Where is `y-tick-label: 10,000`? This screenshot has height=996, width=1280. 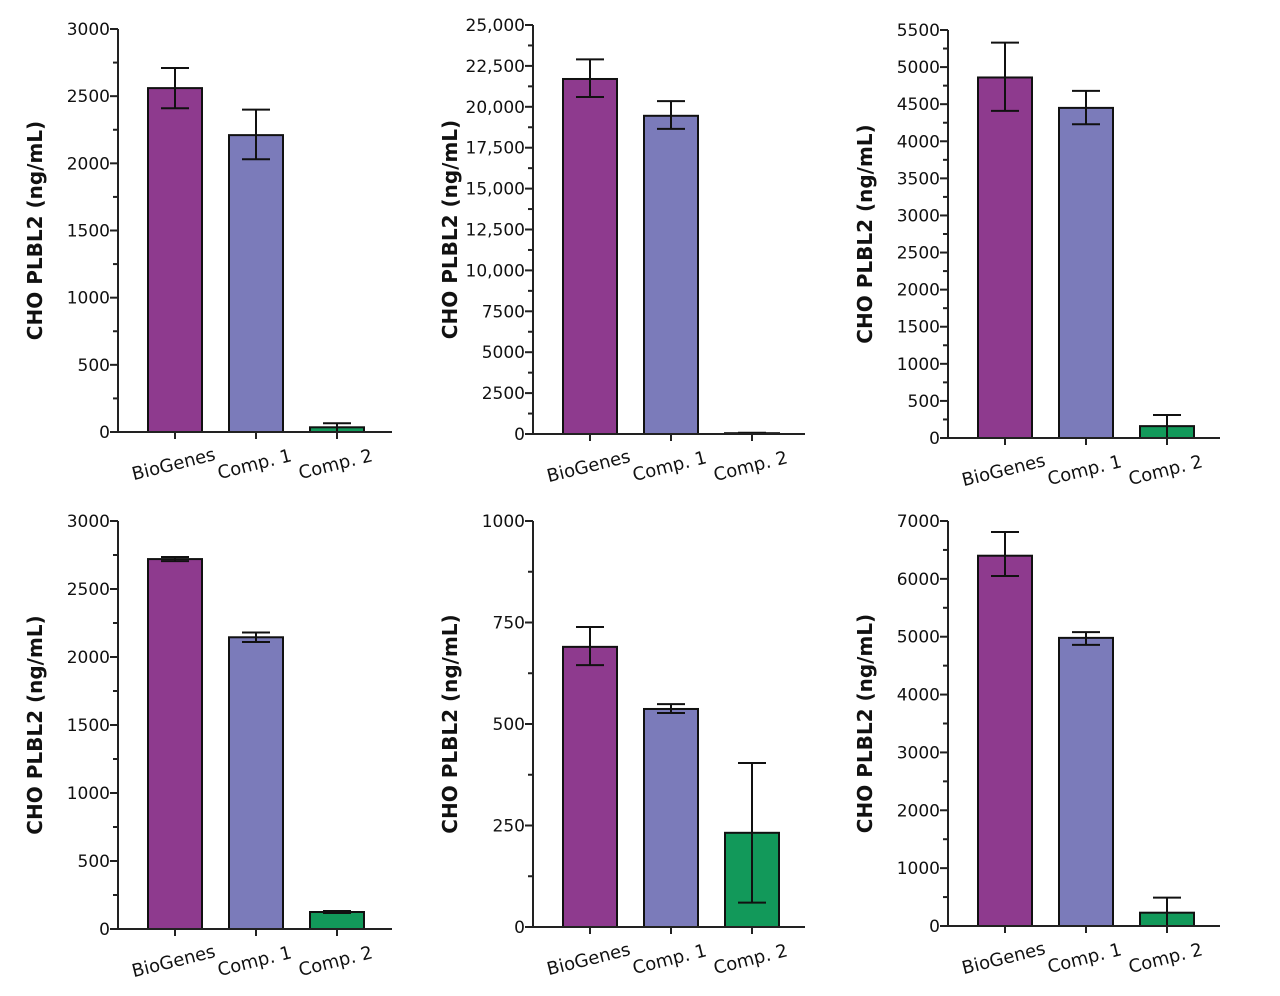 y-tick-label: 10,000 is located at coordinates (495, 271).